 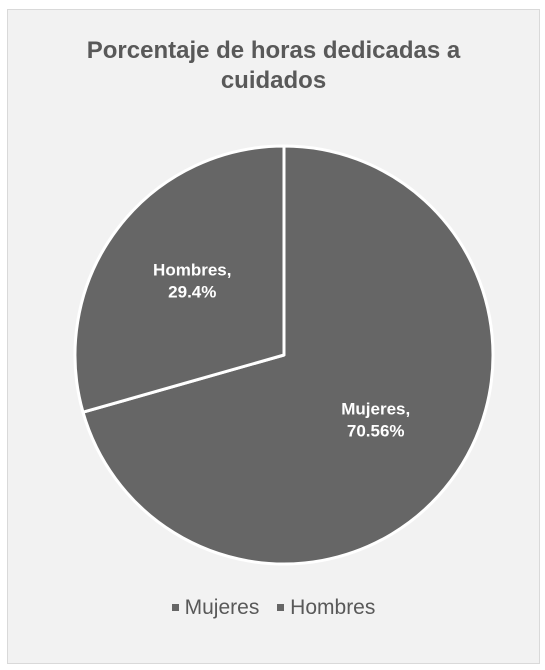 I want to click on data-label-name-hombres: Hombres,, so click(x=192, y=270).